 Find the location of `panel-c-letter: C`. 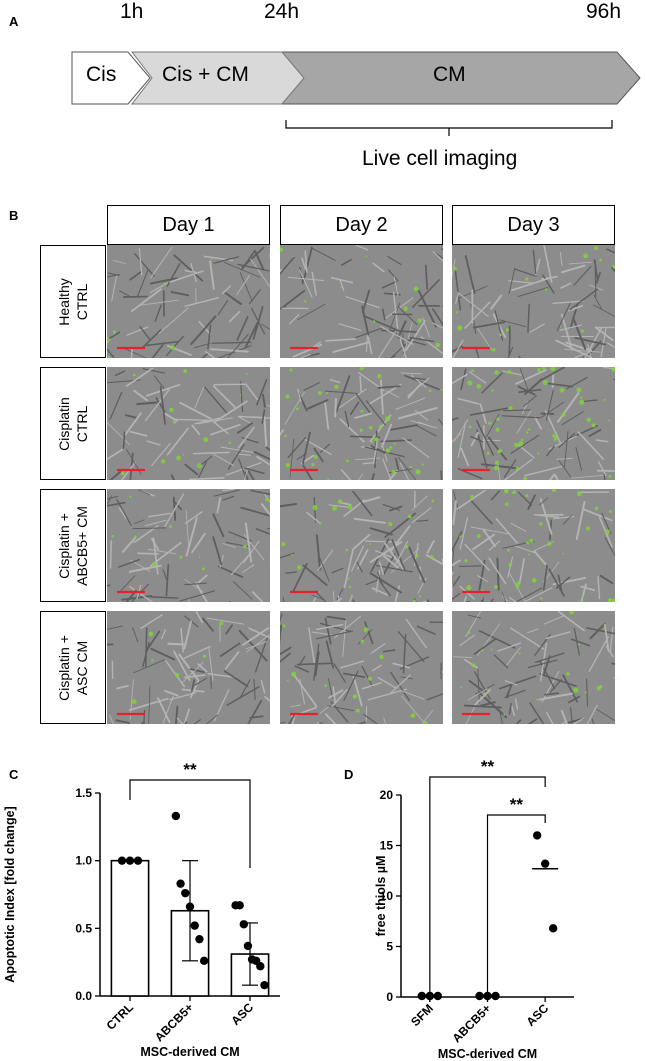

panel-c-letter: C is located at coordinates (14, 774).